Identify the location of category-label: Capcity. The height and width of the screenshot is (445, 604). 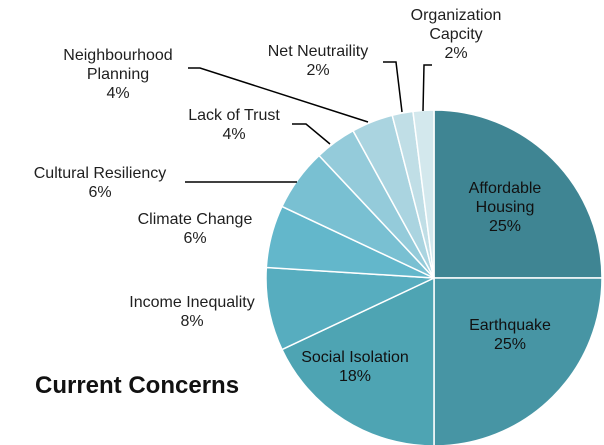
(455, 34).